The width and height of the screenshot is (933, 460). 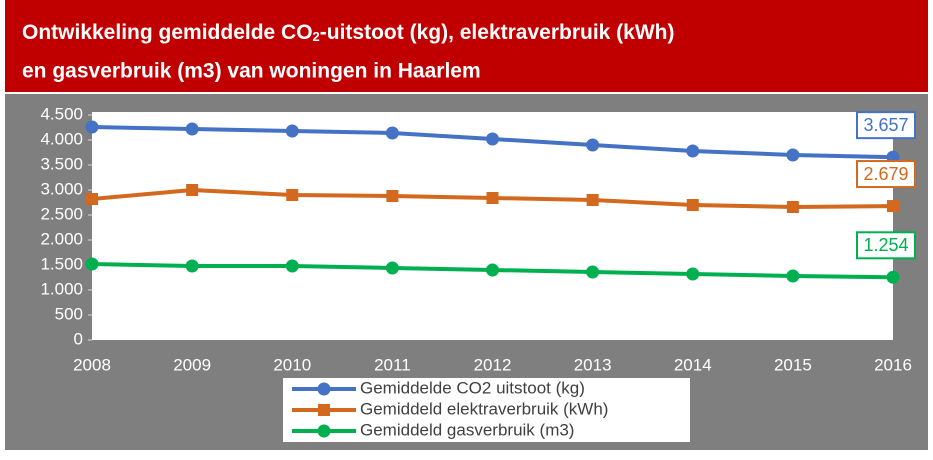 What do you see at coordinates (493, 364) in the screenshot?
I see `x-tick-label: 2012` at bounding box center [493, 364].